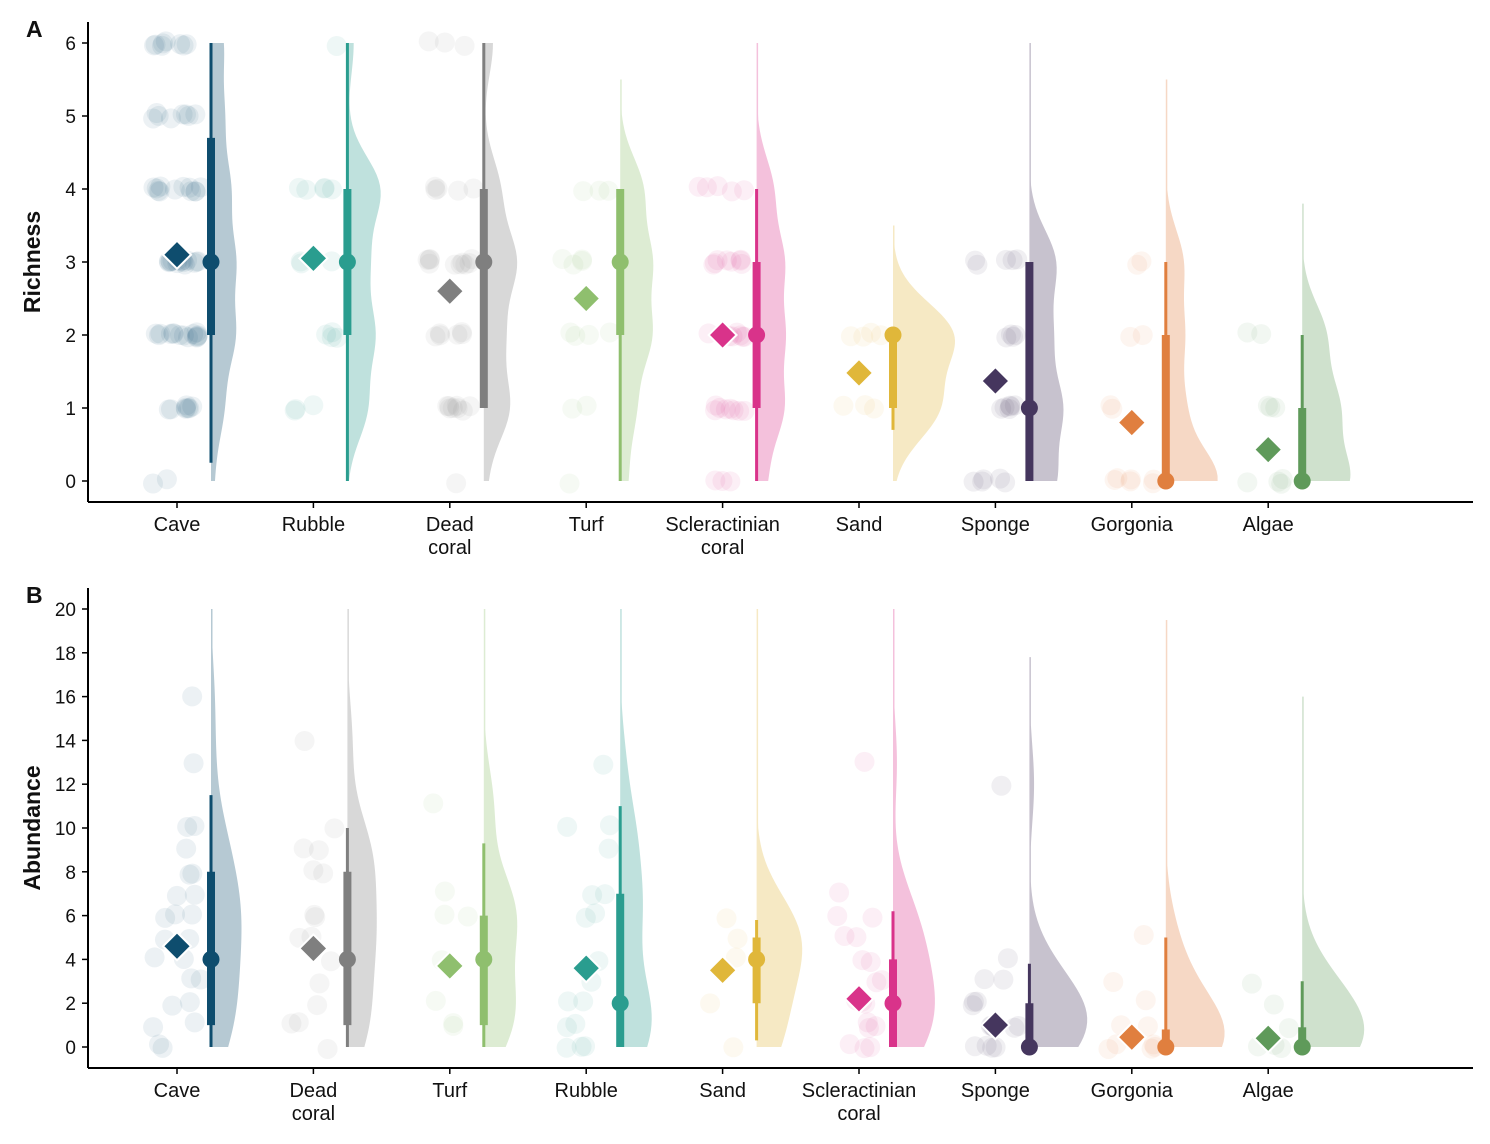 The width and height of the screenshot is (1490, 1144). Describe the element at coordinates (347, 262) in the screenshot. I see `median-point` at that location.